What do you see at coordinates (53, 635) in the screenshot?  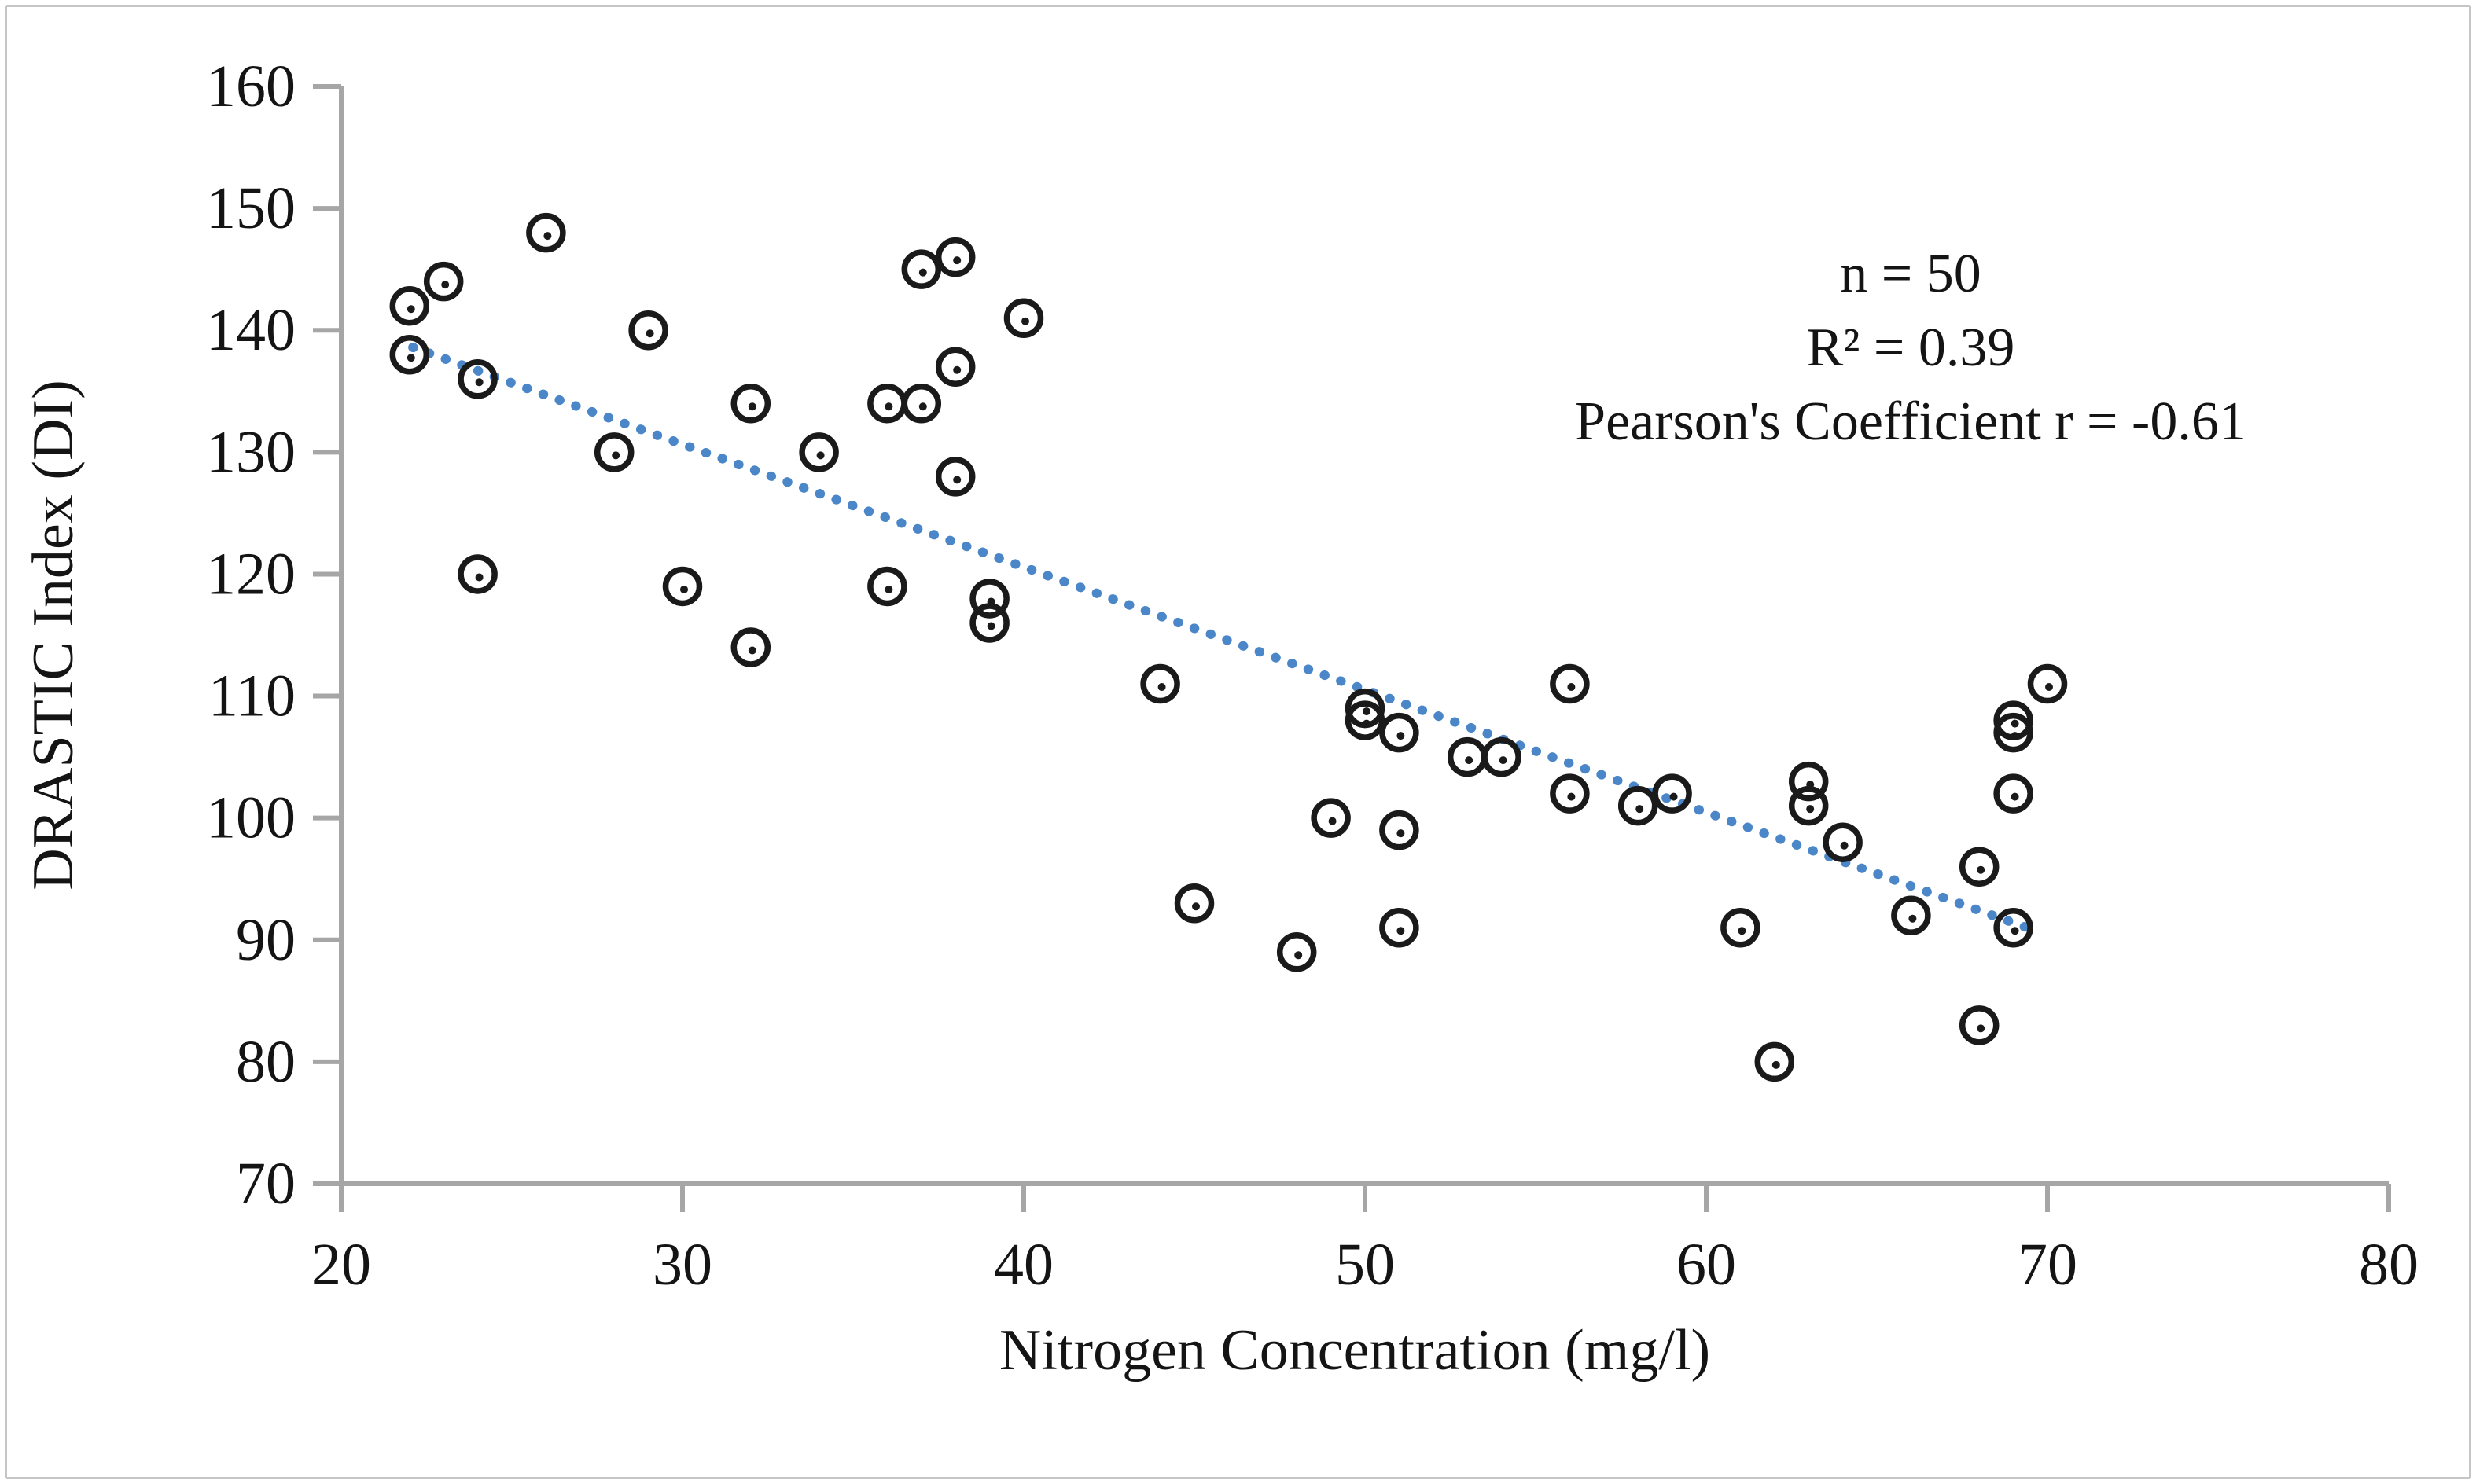 I see `y-axis-title: DRASTIC Index (DI)` at bounding box center [53, 635].